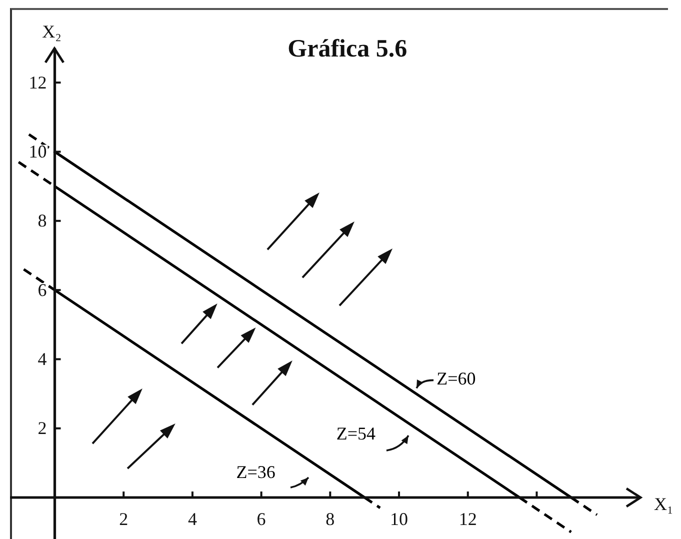 The image size is (681, 539). Describe the element at coordinates (456, 378) in the screenshot. I see `series-label: Z=60` at that location.